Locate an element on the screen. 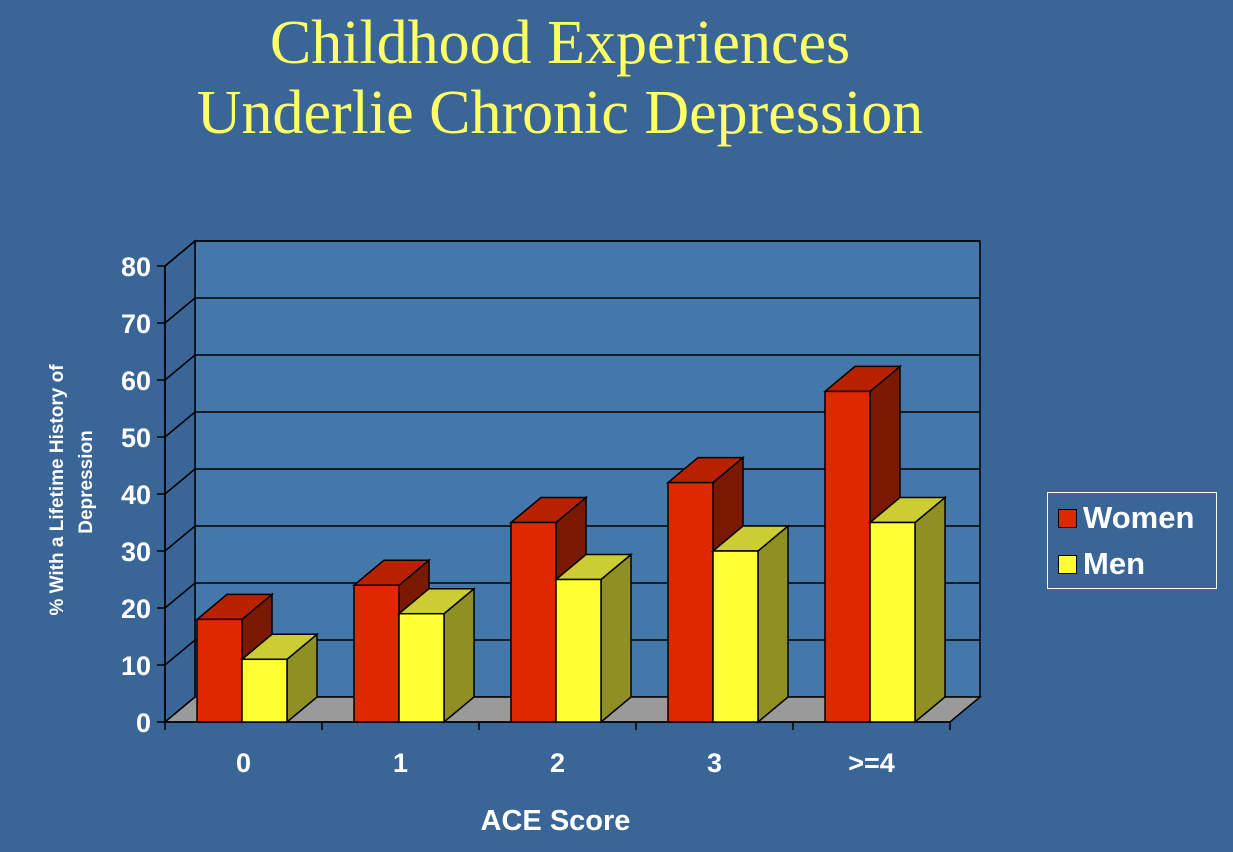 The width and height of the screenshot is (1233, 852). x-axis-title: ACE Score is located at coordinates (556, 821).